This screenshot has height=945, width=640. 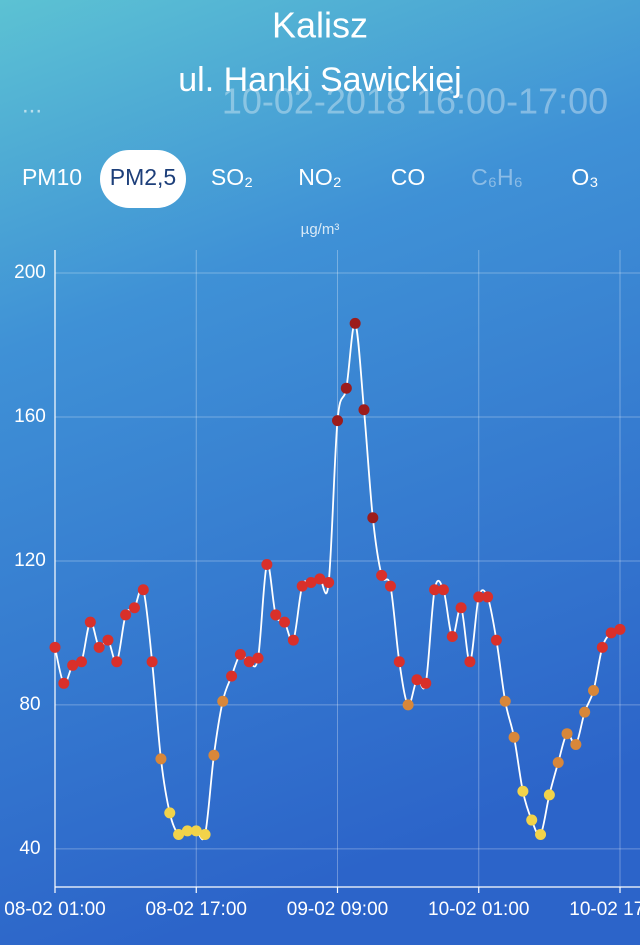 What do you see at coordinates (319, 80) in the screenshot?
I see `subtitle: ul. Hanki Sawickiej` at bounding box center [319, 80].